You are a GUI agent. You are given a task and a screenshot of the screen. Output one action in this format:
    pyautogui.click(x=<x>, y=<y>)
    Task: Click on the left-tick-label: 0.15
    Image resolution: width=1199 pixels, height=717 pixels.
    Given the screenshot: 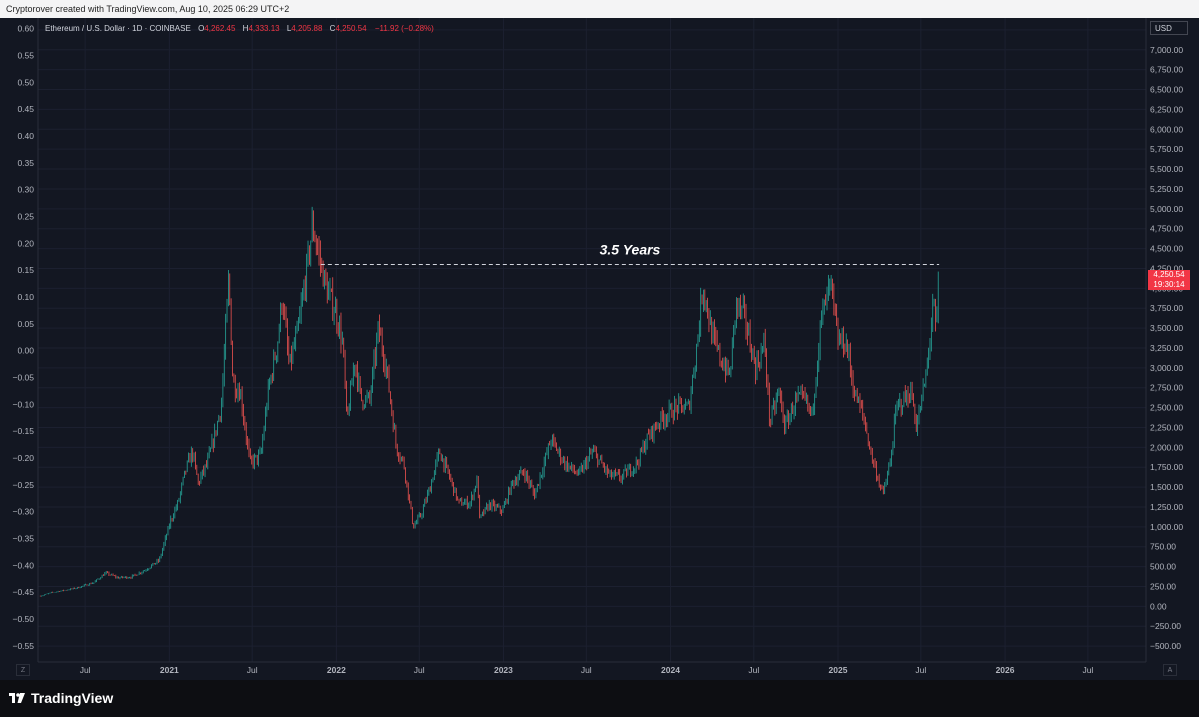 What is the action you would take?
    pyautogui.click(x=25, y=270)
    